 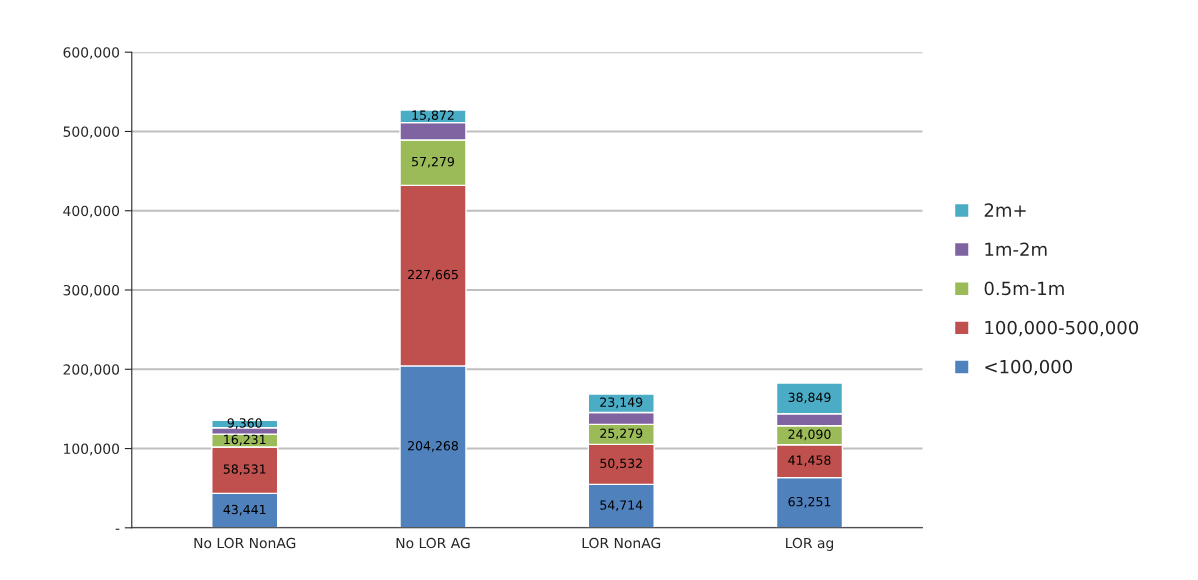 What do you see at coordinates (810, 544) in the screenshot?
I see `x-tick-label: LOR ag` at bounding box center [810, 544].